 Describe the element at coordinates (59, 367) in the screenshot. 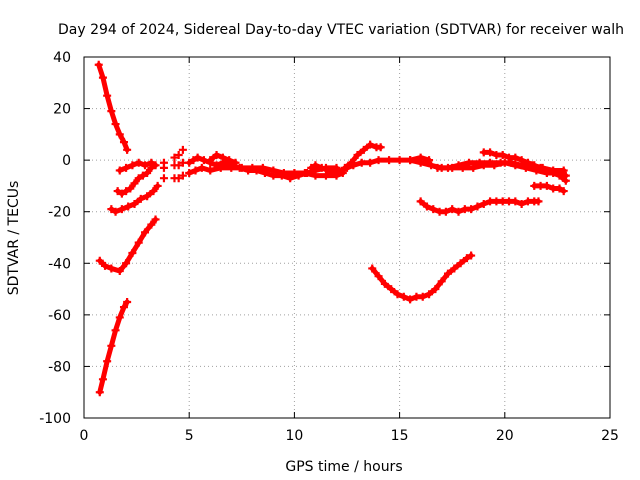

I see `y-tick-label: -80` at that location.